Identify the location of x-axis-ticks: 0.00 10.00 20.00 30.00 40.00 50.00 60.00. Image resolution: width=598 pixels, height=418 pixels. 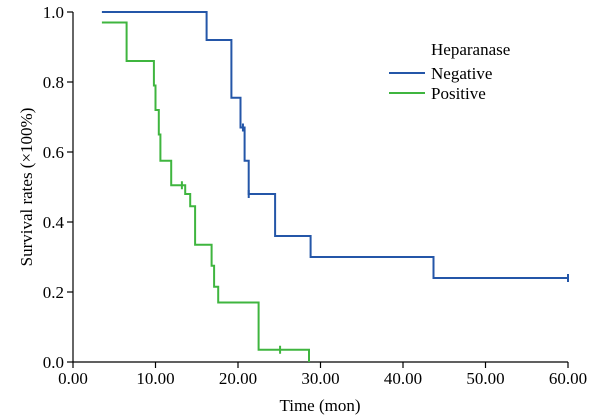
(322, 375).